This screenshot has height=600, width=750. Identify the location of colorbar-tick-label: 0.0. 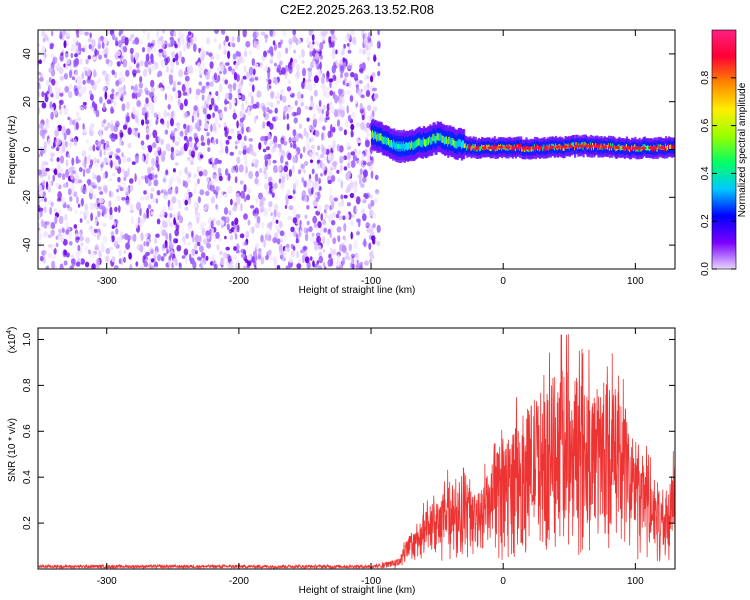
(705, 269).